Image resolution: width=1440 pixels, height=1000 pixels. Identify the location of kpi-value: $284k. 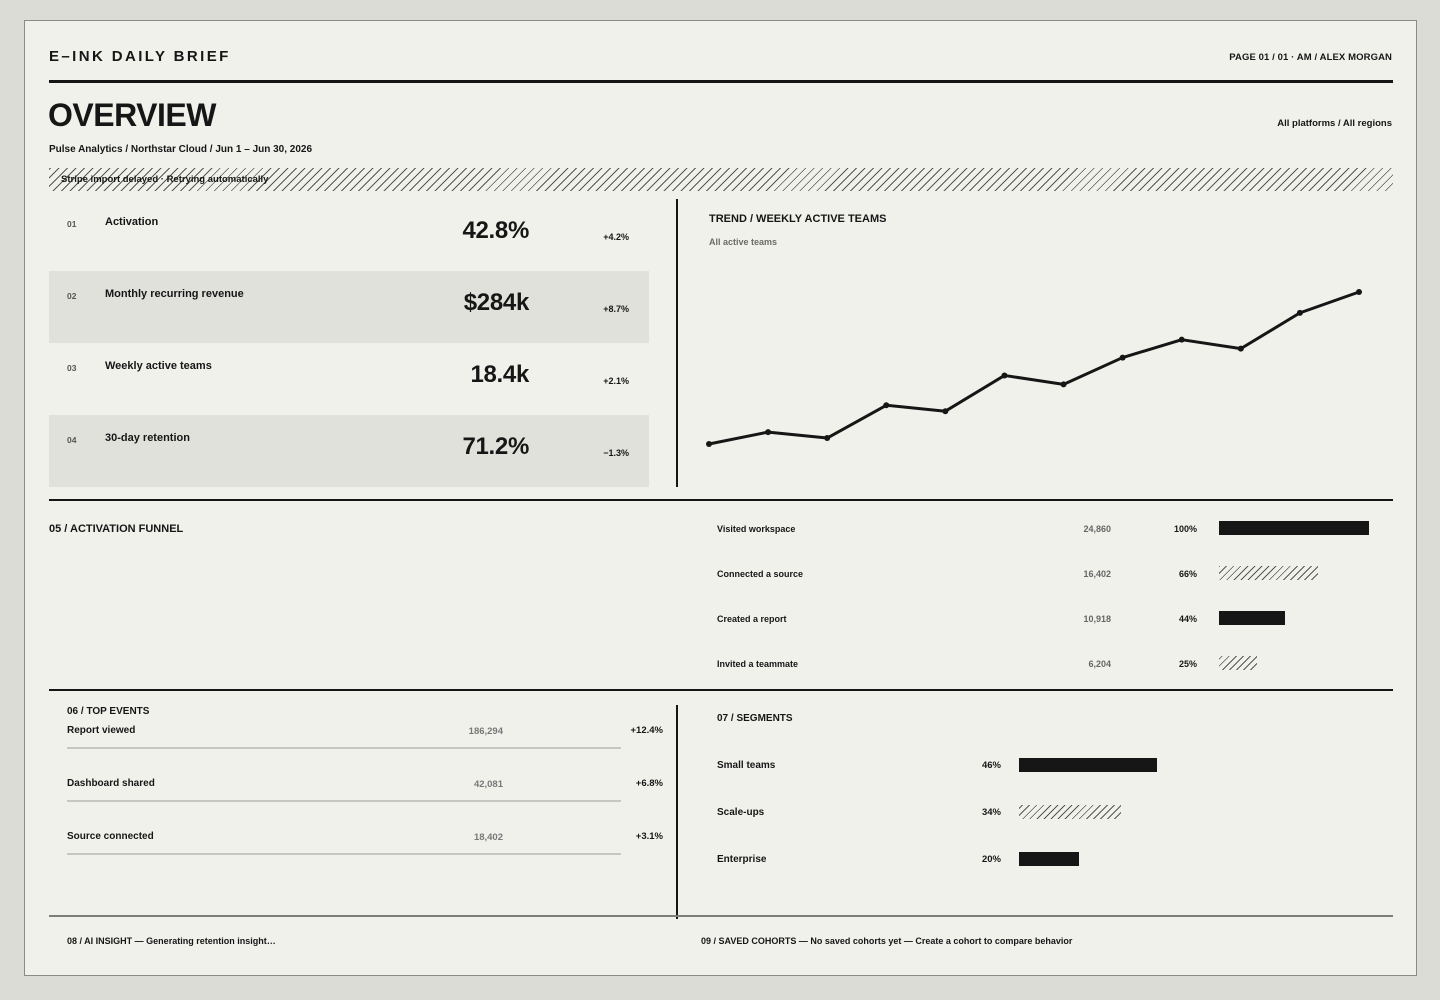
(496, 302).